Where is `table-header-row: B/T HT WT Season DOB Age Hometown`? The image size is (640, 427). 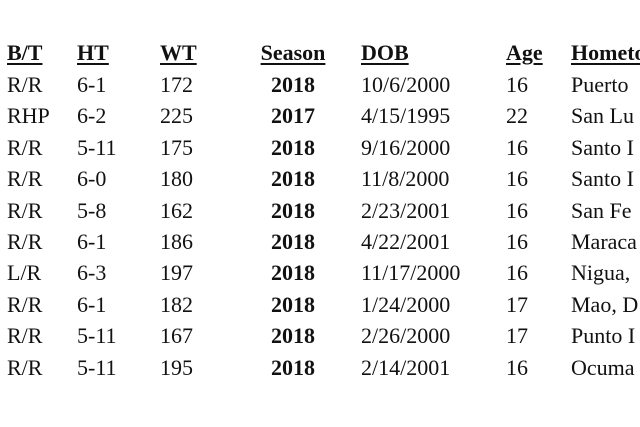
table-header-row: B/T HT WT Season DOB Age Hometown is located at coordinates (323, 53).